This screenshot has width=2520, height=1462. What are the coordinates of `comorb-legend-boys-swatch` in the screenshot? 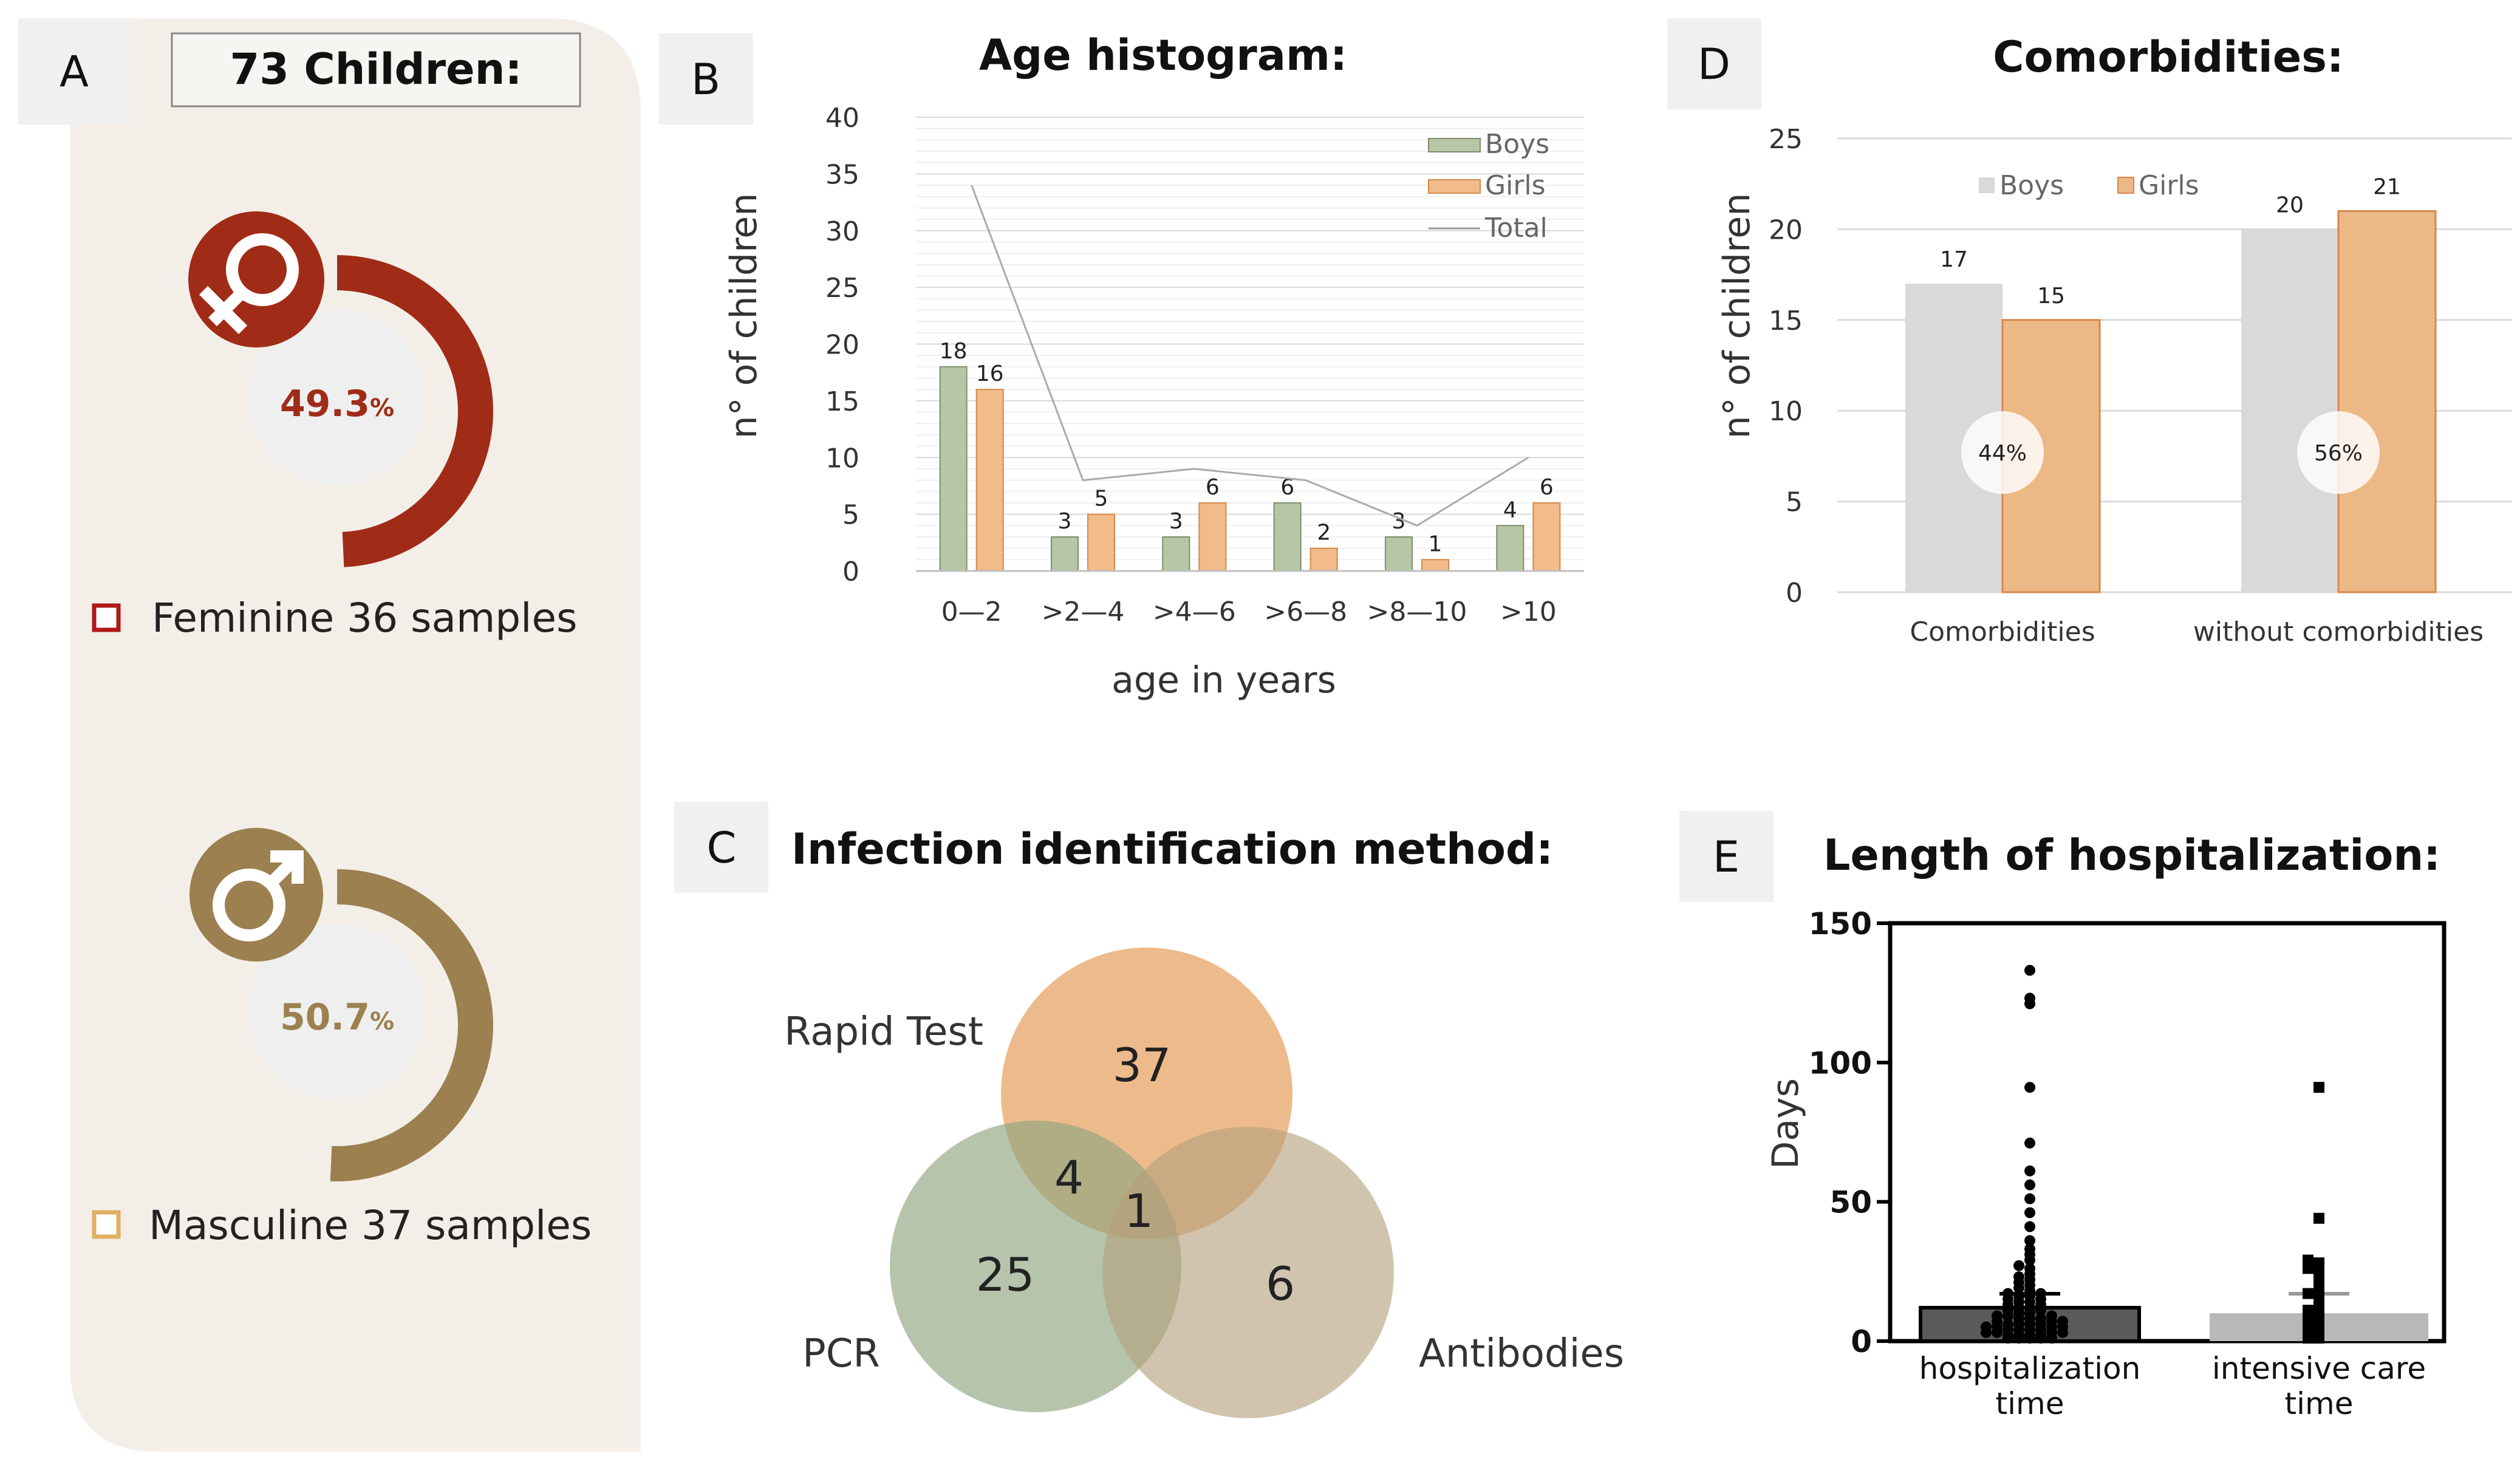 It's located at (1987, 185).